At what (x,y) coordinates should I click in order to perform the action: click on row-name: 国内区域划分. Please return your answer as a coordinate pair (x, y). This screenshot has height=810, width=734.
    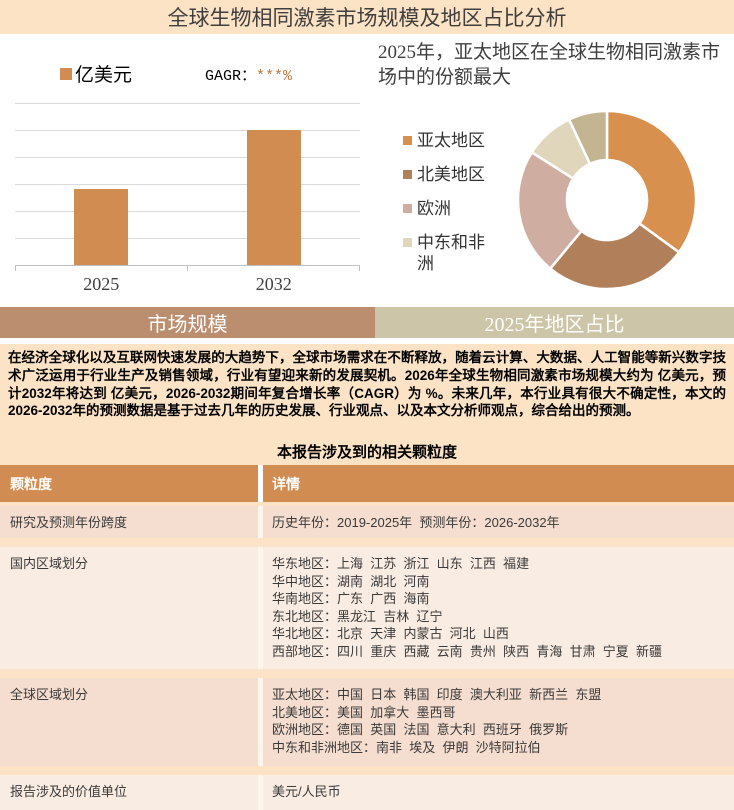
    Looking at the image, I should click on (129, 608).